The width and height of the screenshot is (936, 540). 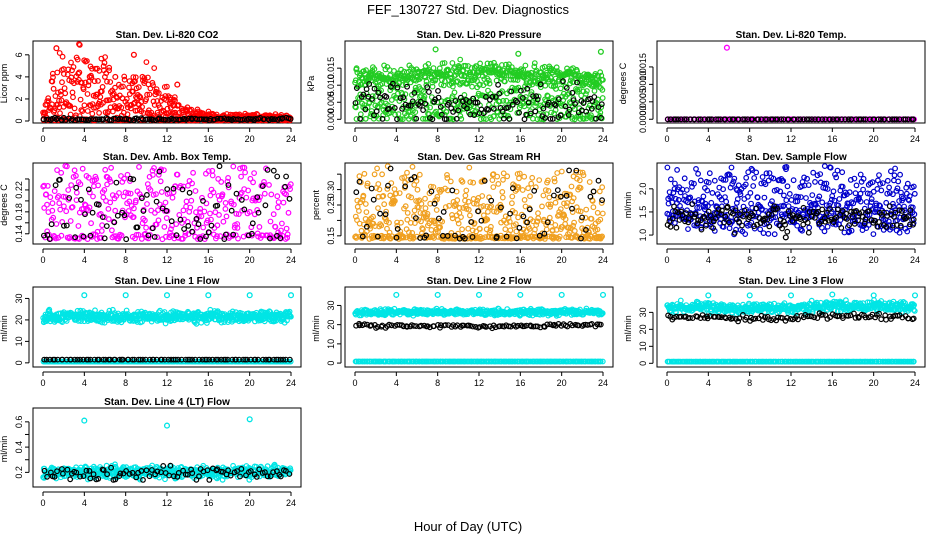 I want to click on figure-title: FEF_130727 Std. Dev. Diagnostics, so click(x=468, y=9).